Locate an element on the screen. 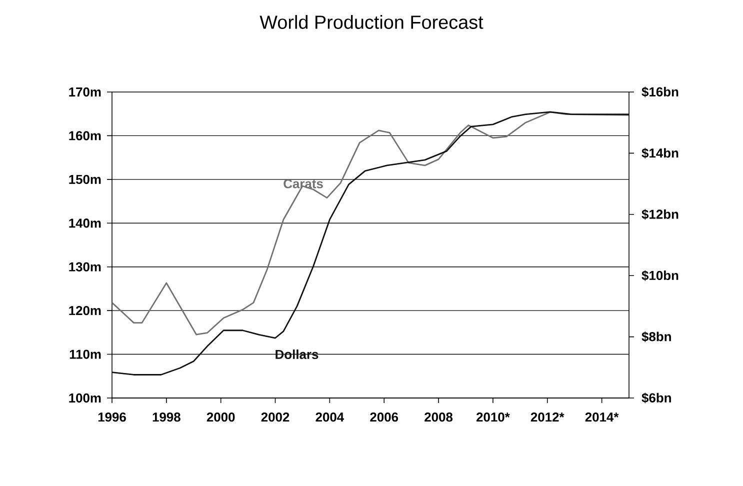 This screenshot has width=743, height=486. x-tick-label: 2010* is located at coordinates (493, 417).